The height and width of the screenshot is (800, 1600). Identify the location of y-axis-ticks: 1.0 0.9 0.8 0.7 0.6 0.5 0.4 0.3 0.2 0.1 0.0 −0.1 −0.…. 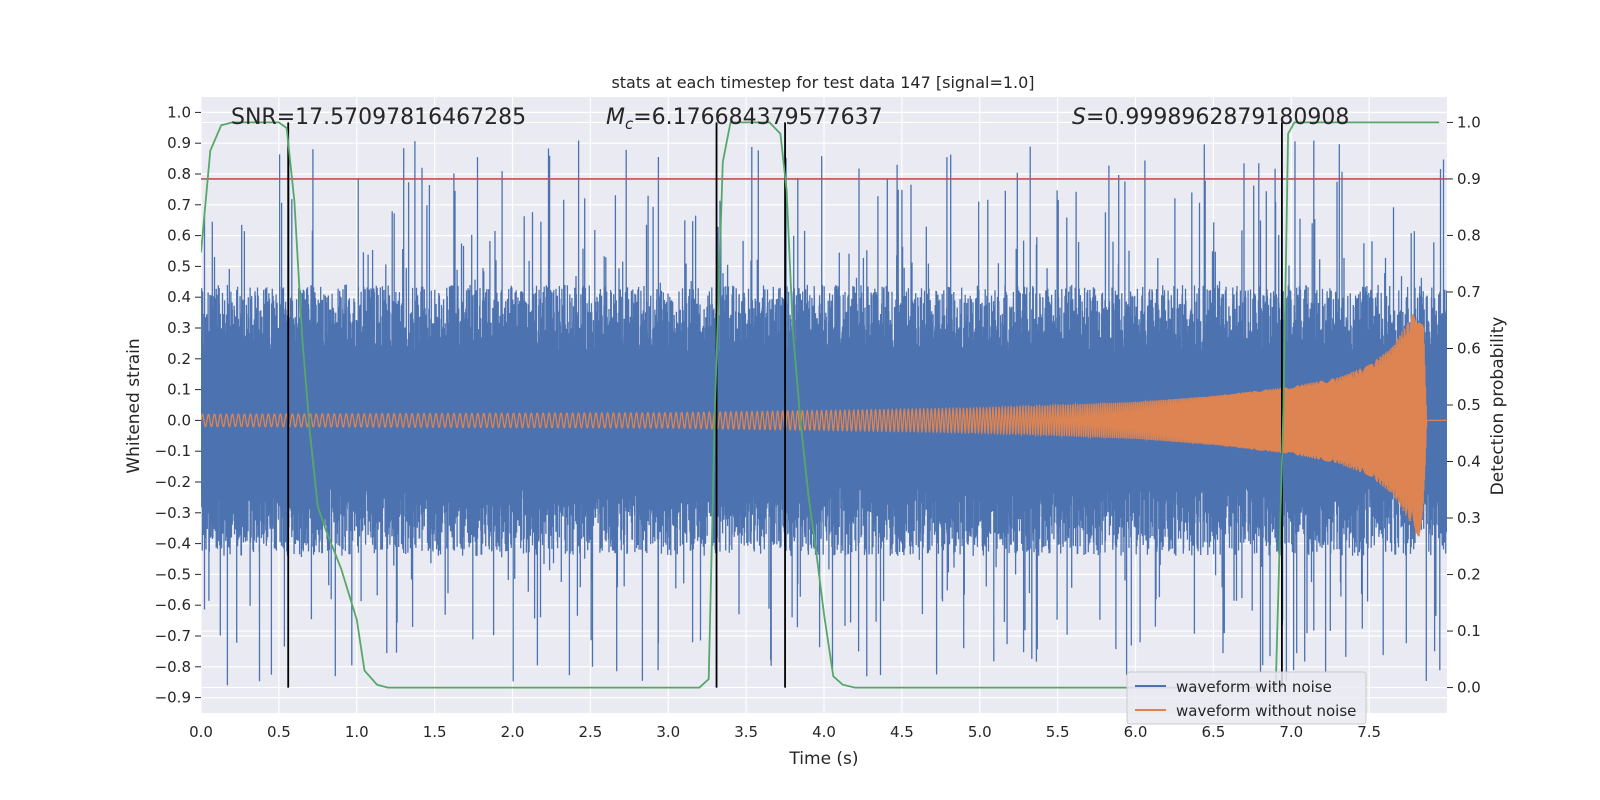
(178, 405).